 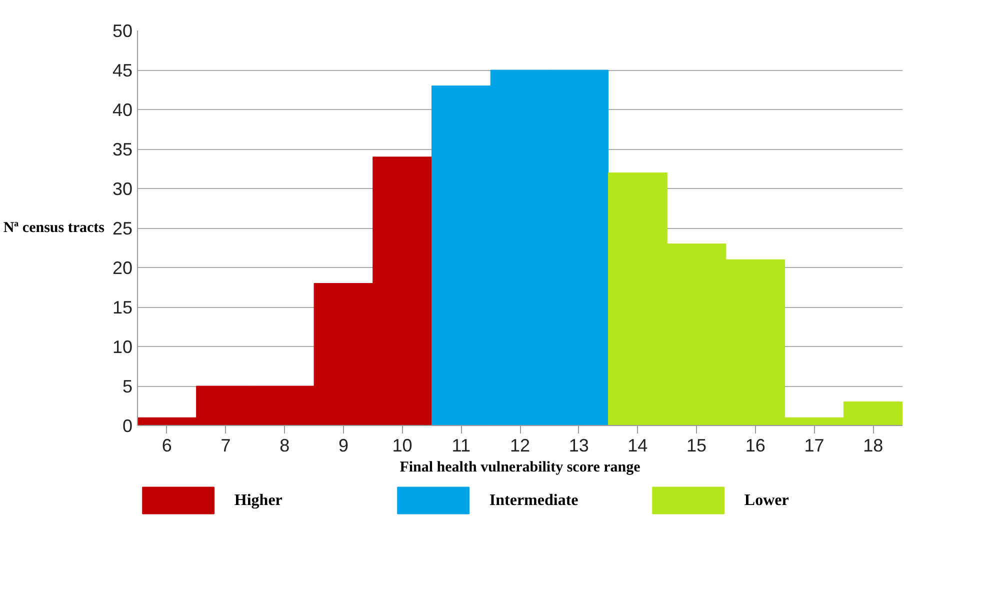 What do you see at coordinates (520, 468) in the screenshot?
I see `x-axis-title: Final health vulnerability score range` at bounding box center [520, 468].